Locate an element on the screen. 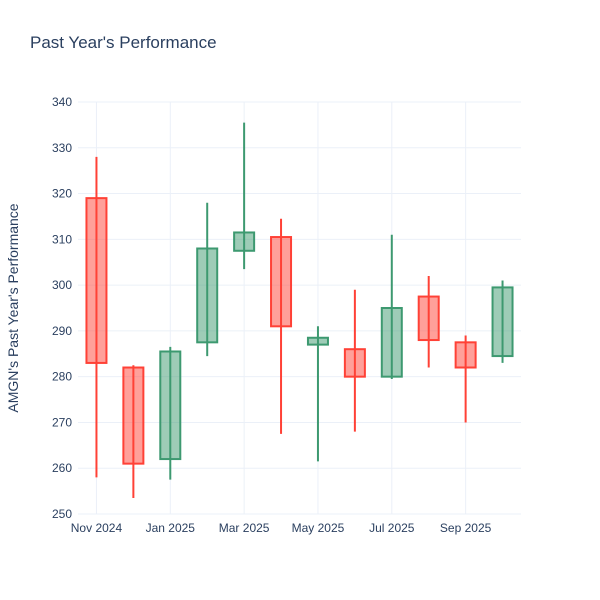 The width and height of the screenshot is (600, 600). y-tick-label: 280 is located at coordinates (62, 377).